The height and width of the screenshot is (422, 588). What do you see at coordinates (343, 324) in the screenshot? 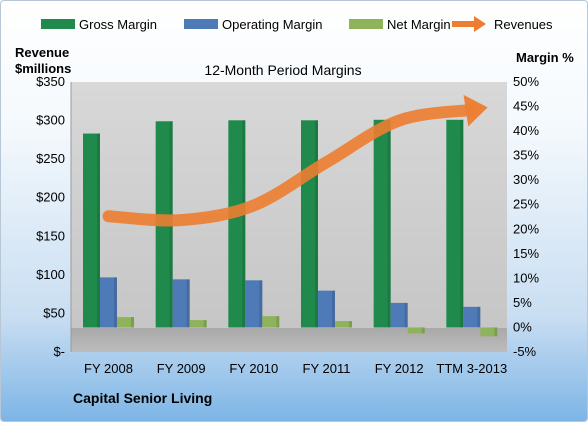
I see `bar-net-margin-fy-2011` at bounding box center [343, 324].